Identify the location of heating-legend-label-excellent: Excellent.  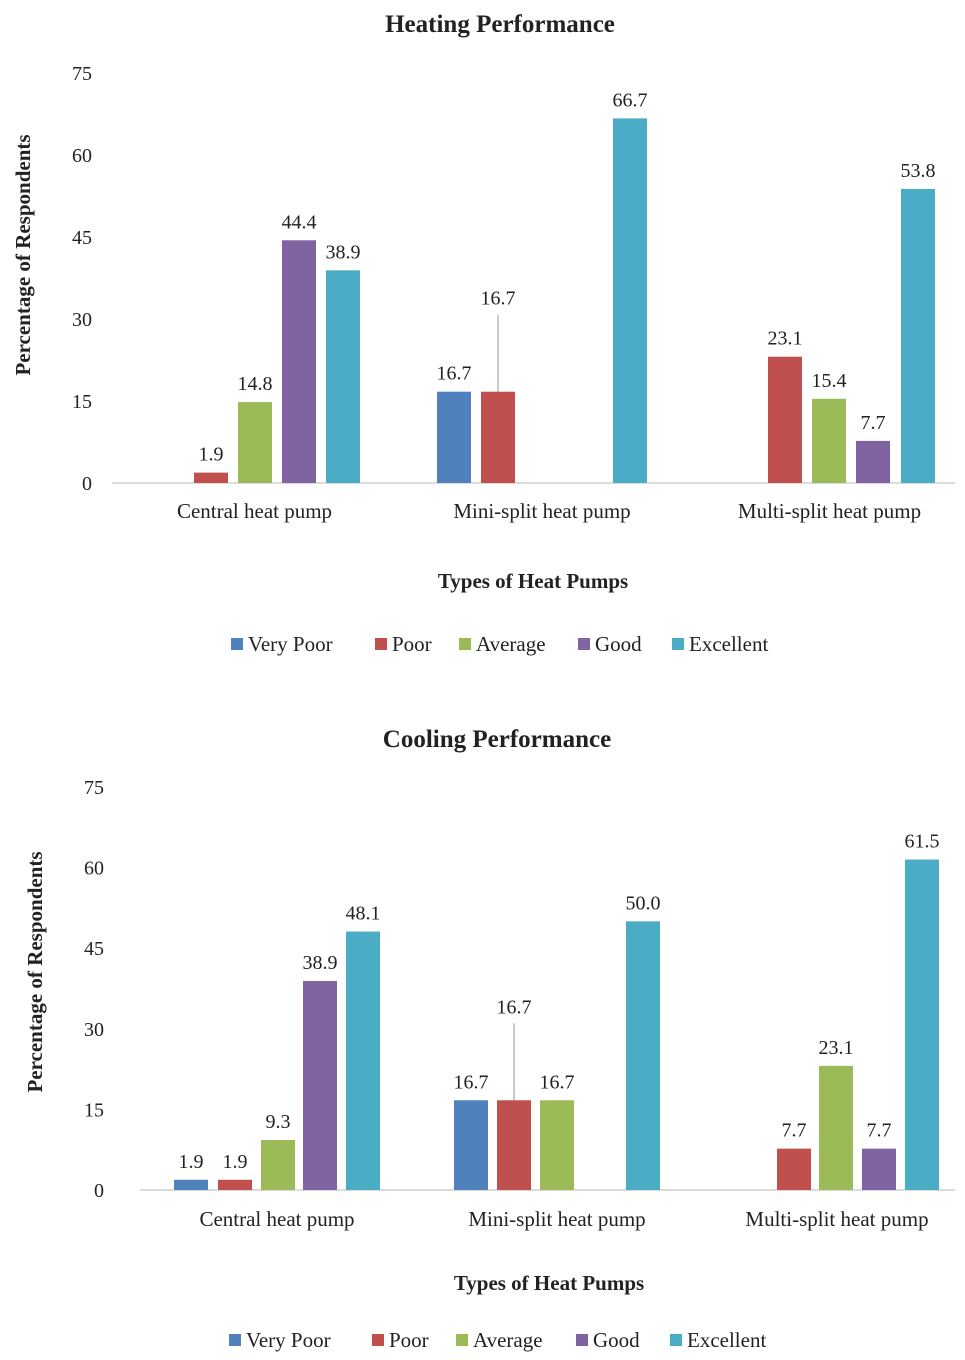
(728, 644).